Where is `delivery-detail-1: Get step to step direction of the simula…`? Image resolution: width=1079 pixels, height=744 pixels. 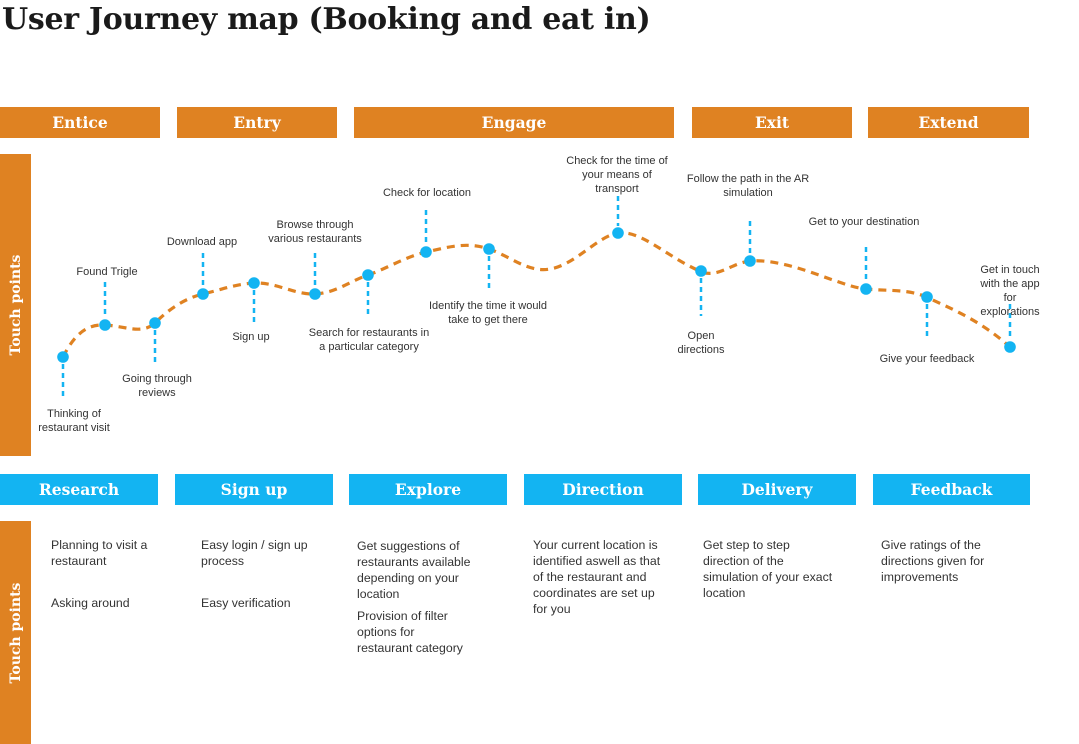
delivery-detail-1: Get step to step direction of the simula… is located at coordinates (768, 569).